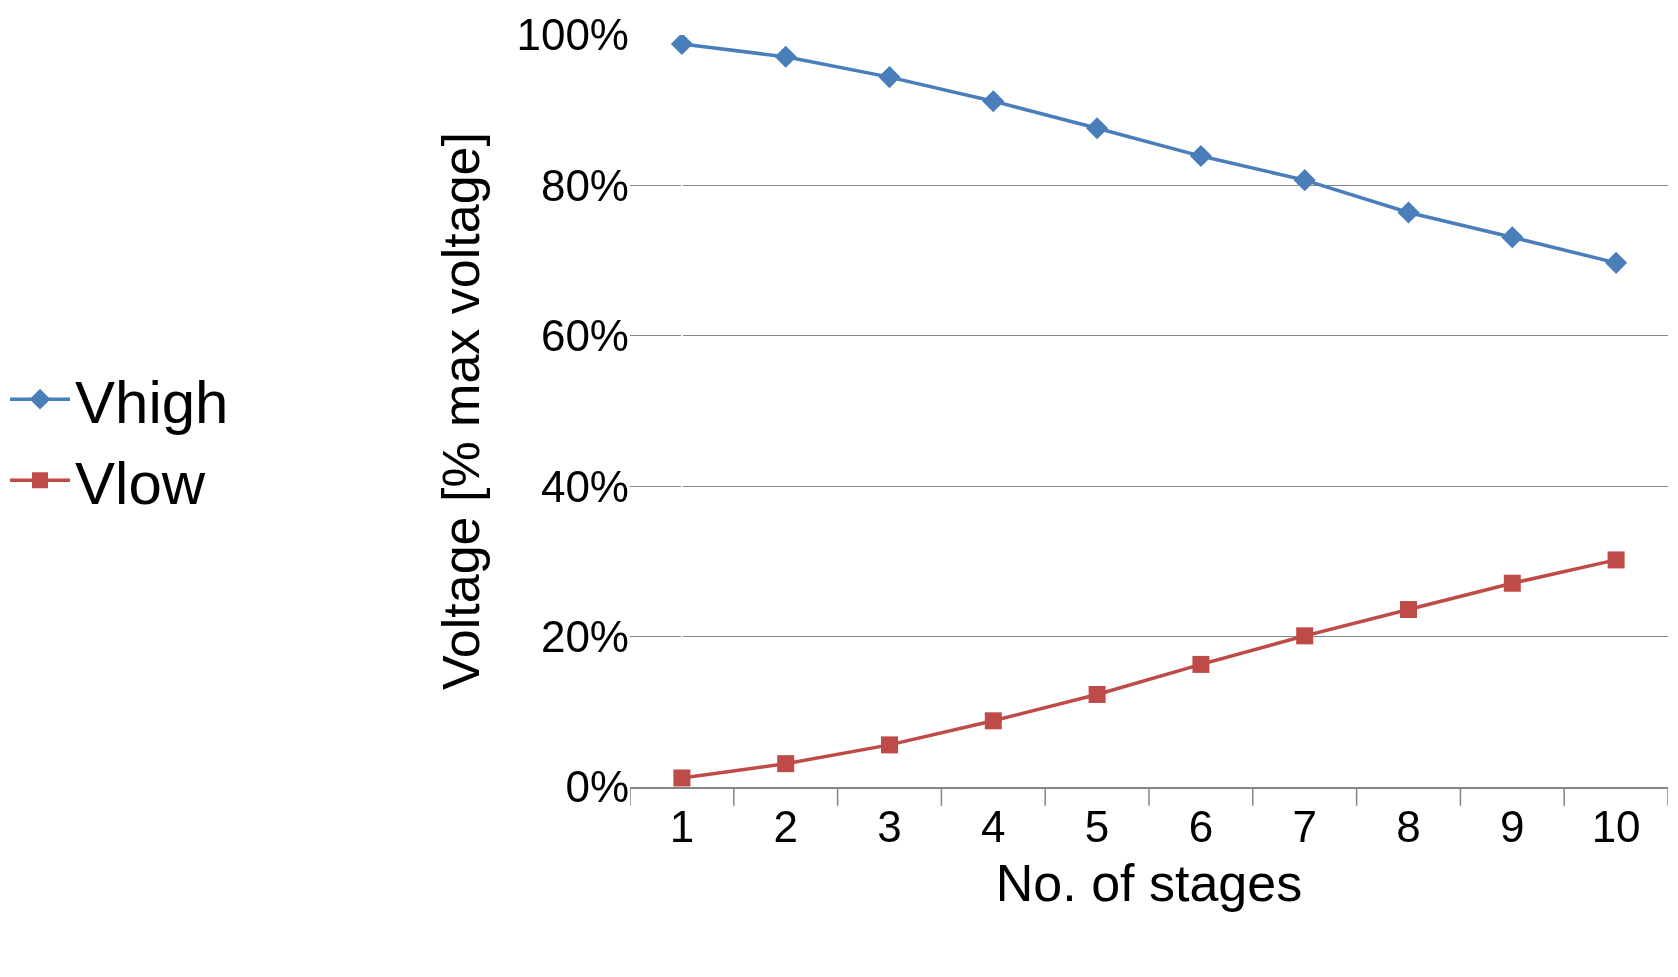 Image resolution: width=1678 pixels, height=977 pixels. I want to click on x-axis-title: No. of stages, so click(1149, 882).